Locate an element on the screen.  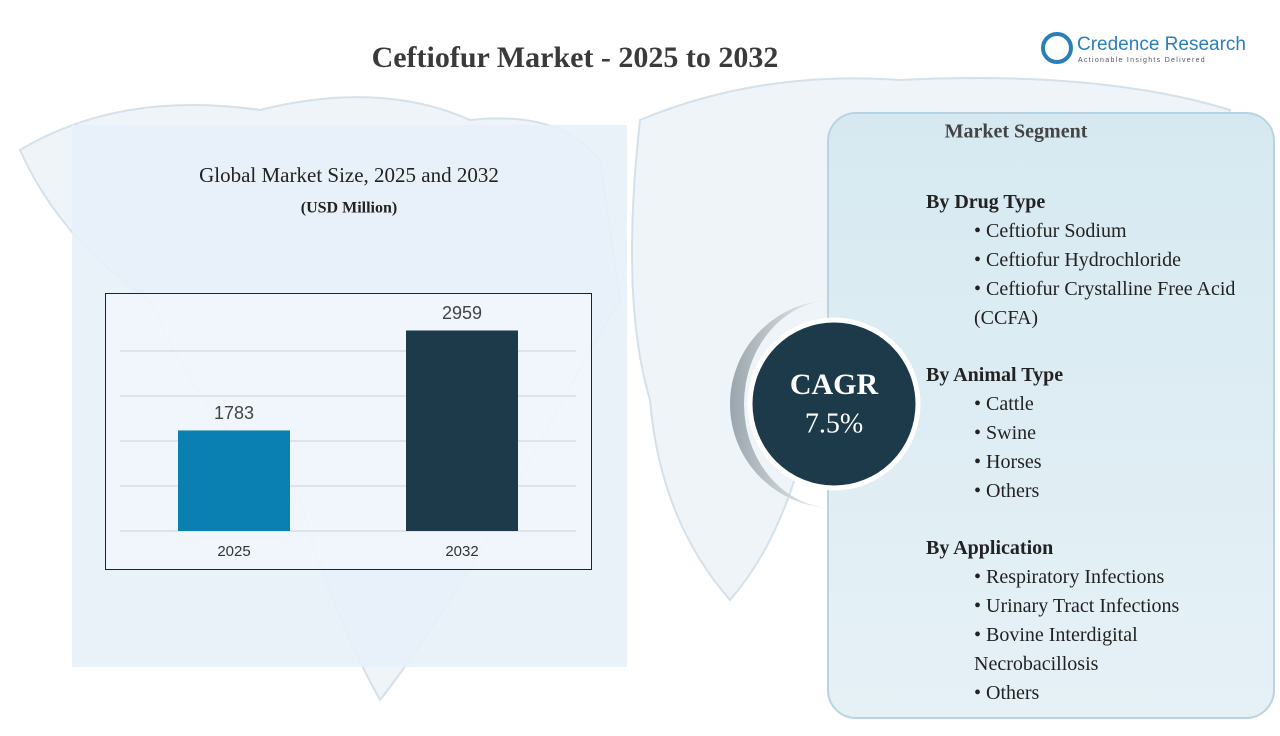
segment-item: • Swine is located at coordinates (1005, 433).